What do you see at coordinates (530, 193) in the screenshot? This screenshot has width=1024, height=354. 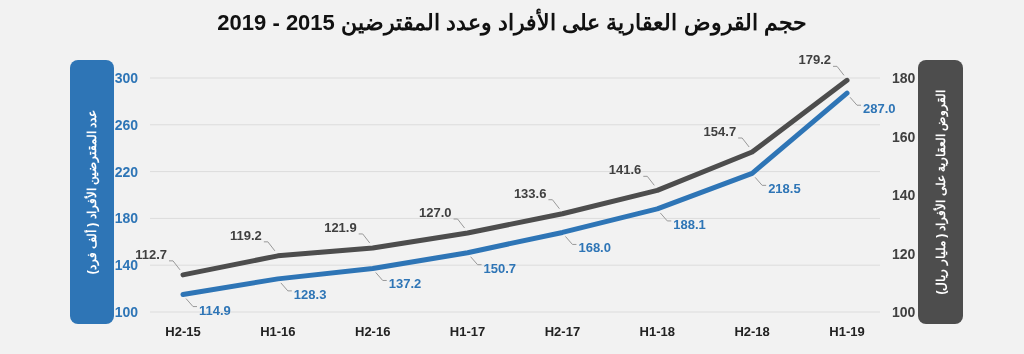 I see `data-label: 133.6` at bounding box center [530, 193].